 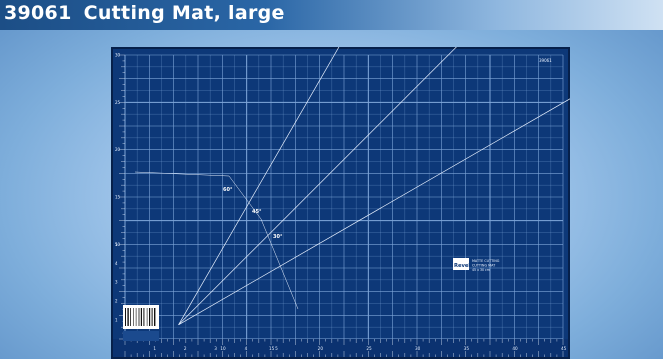 I want to click on bottom-ruler-label: 25, so click(x=369, y=348).